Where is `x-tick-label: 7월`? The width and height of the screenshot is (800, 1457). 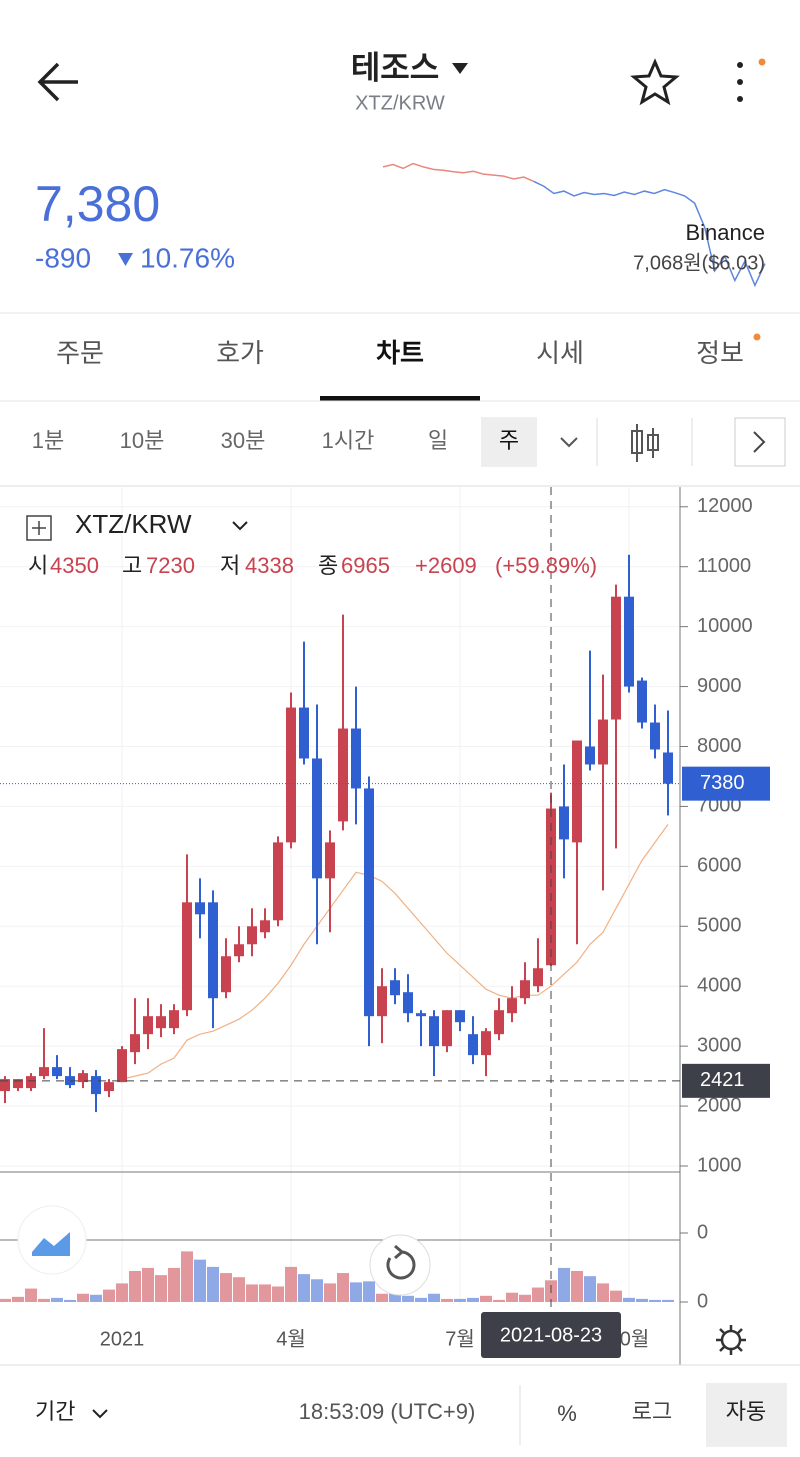 x-tick-label: 7월 is located at coordinates (460, 1338).